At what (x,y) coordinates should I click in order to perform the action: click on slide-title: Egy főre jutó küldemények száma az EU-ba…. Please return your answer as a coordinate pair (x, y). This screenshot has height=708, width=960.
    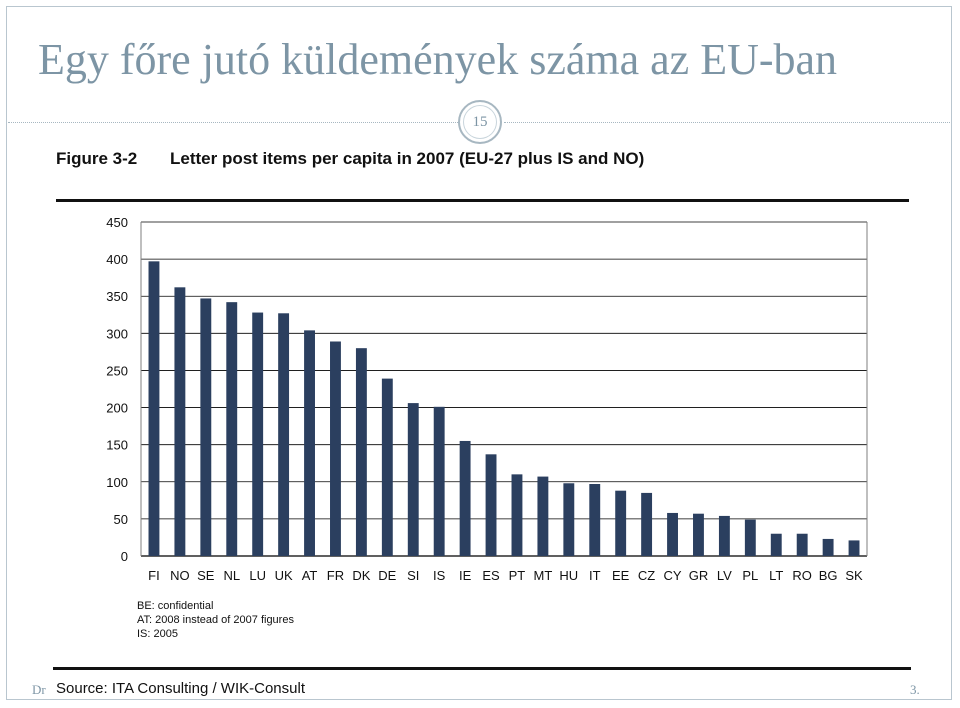
    Looking at the image, I should click on (438, 59).